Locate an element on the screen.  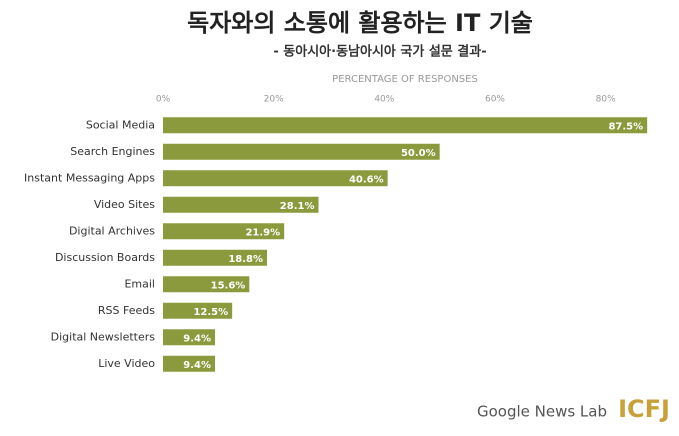
value-label: 21.9% is located at coordinates (262, 232).